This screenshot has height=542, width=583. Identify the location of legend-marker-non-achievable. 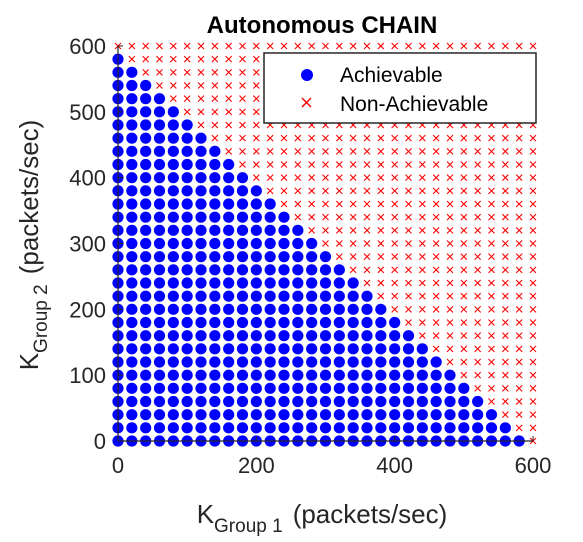
(306, 102).